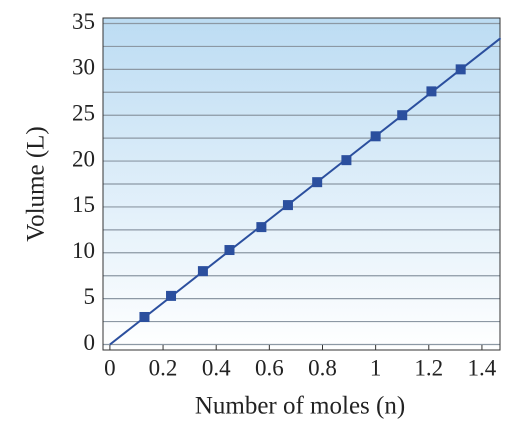  What do you see at coordinates (322, 367) in the screenshot?
I see `x-tick-label: 0.8` at bounding box center [322, 367].